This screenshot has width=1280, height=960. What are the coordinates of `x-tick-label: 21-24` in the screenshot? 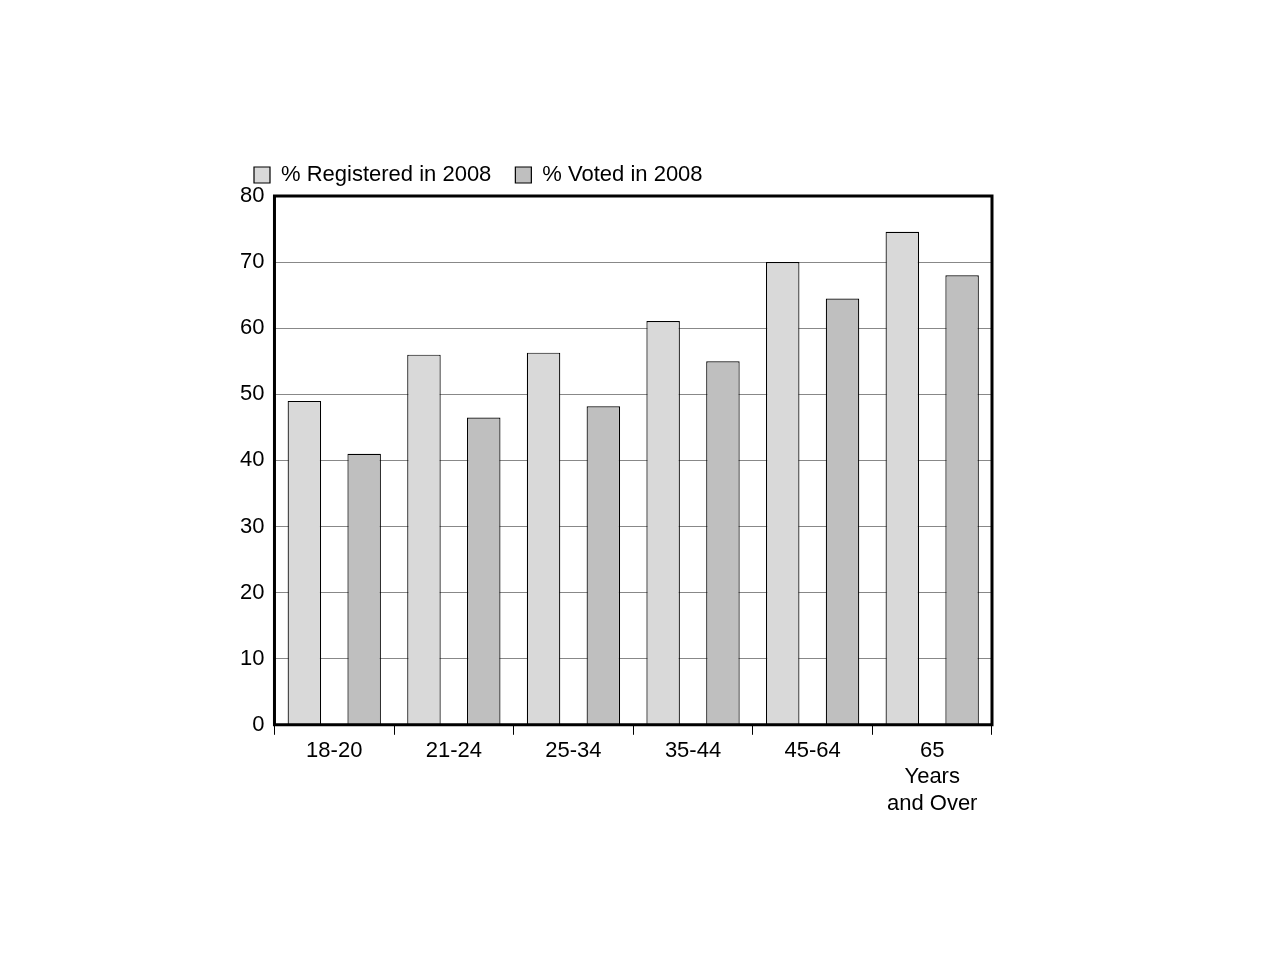 It's located at (453, 750).